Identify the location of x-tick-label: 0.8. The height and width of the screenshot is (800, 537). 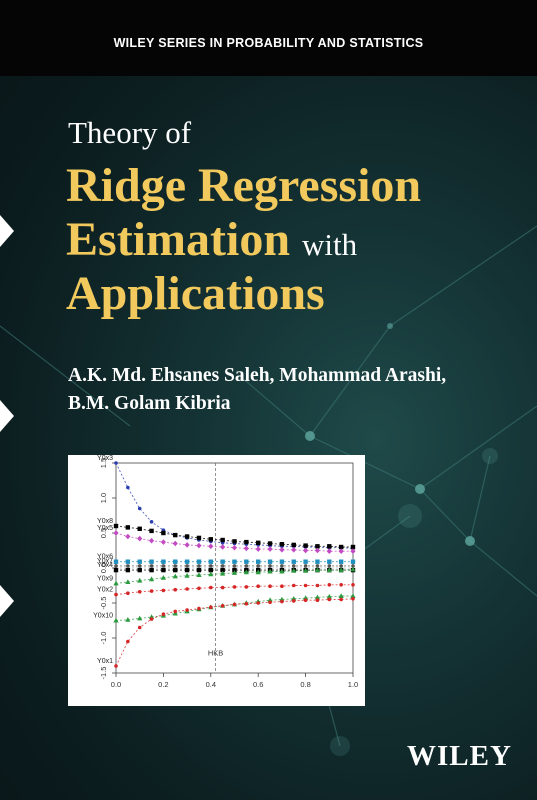
(305, 684).